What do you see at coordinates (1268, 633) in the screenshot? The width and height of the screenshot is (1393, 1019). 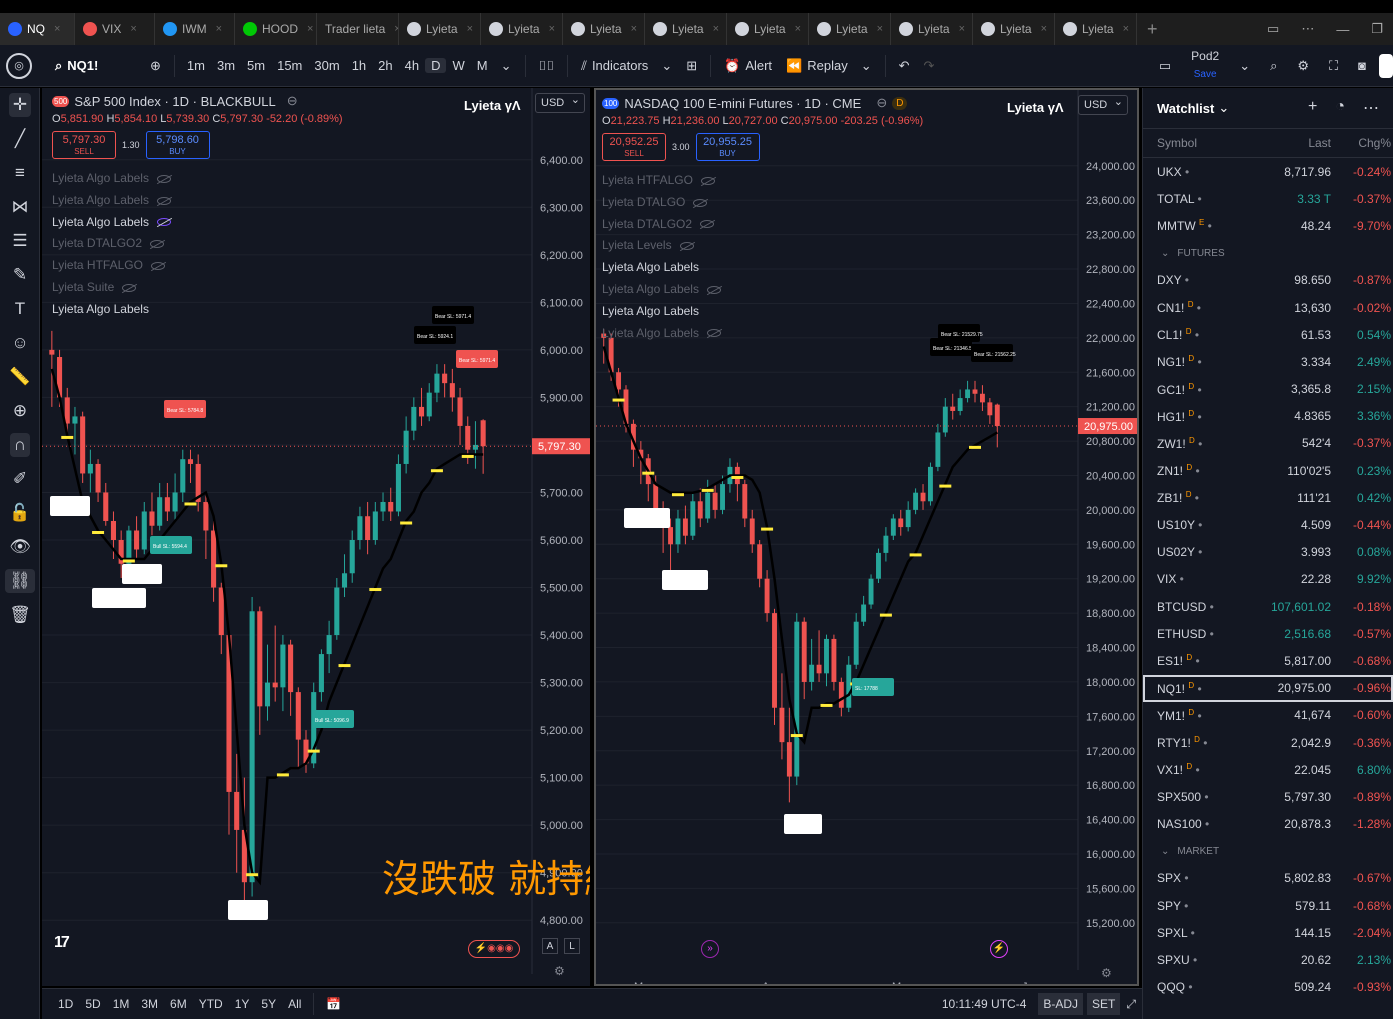 I see `watchlist-row: ETHUSD • 2,516.68 -0.57%` at bounding box center [1268, 633].